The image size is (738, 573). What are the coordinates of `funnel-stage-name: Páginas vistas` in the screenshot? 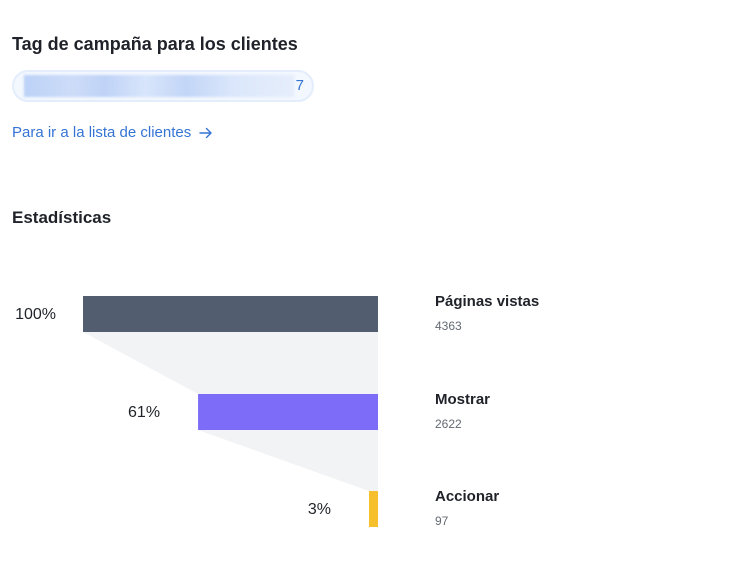 It's located at (487, 301).